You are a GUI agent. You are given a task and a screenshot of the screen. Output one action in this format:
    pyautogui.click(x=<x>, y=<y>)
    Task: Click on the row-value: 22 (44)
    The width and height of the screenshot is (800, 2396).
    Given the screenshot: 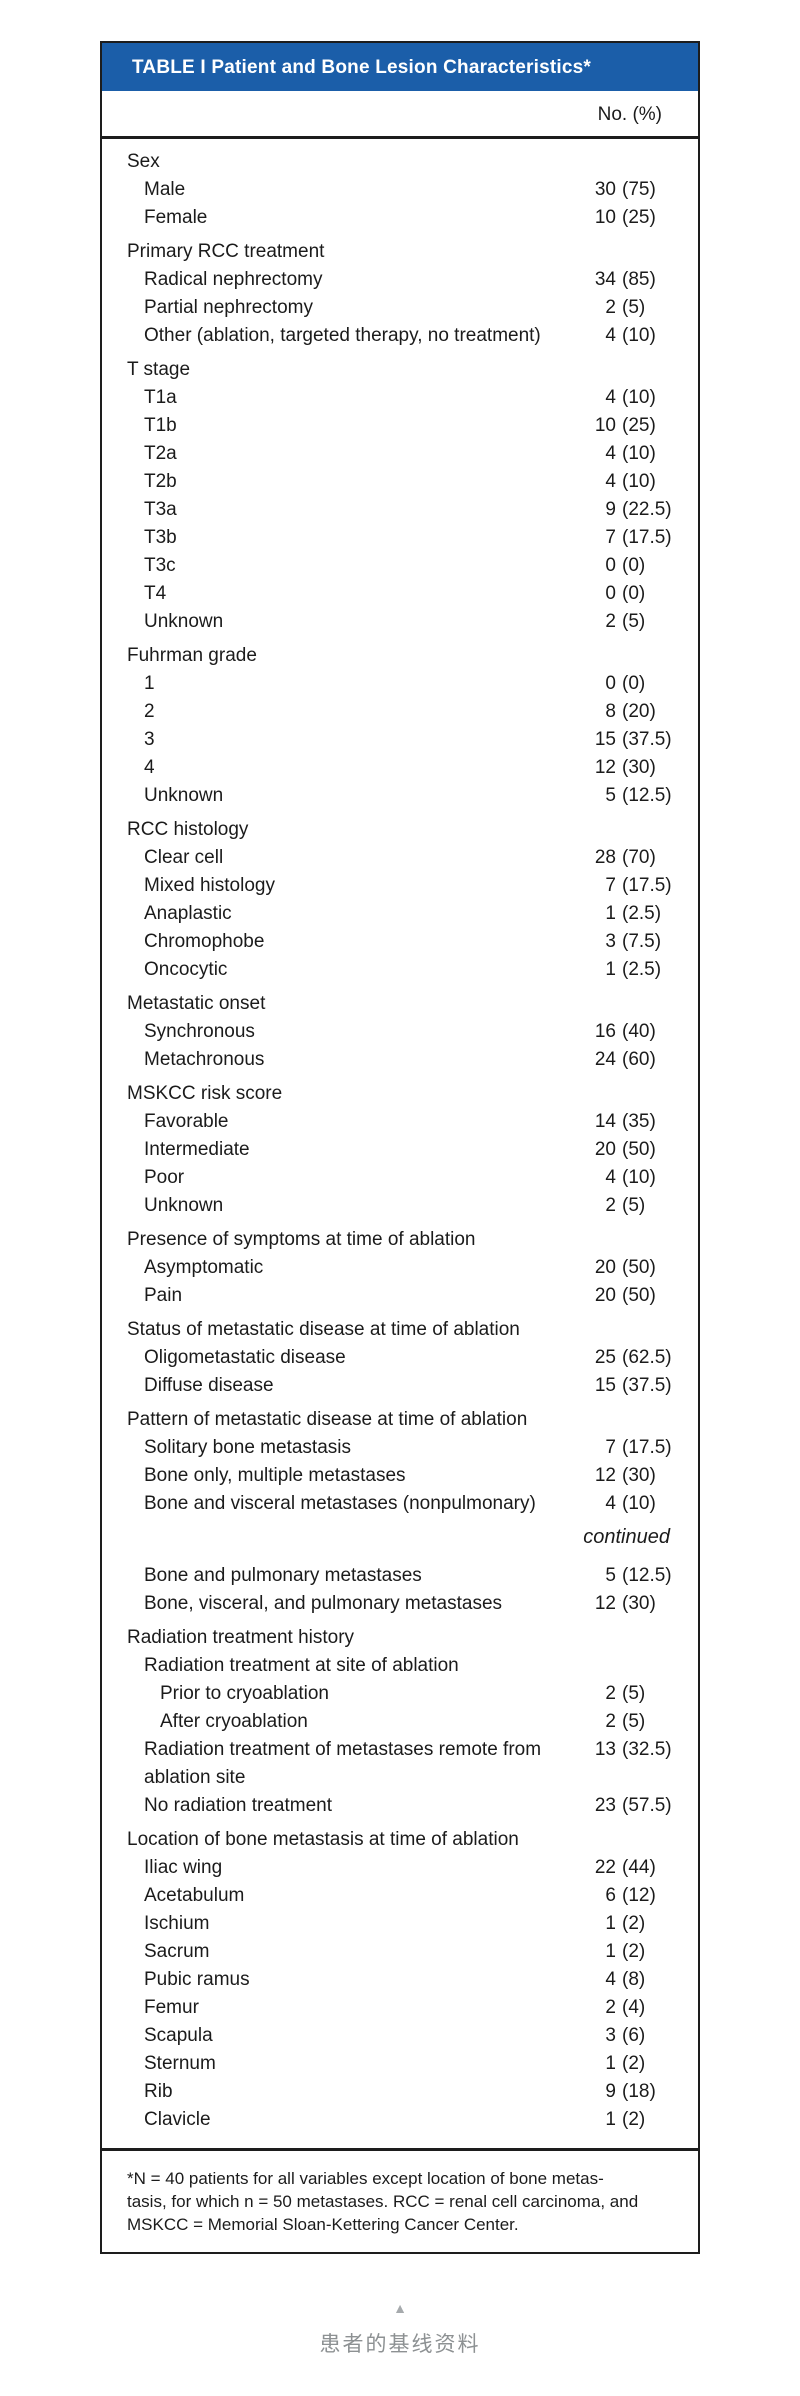 What is the action you would take?
    pyautogui.click(x=610, y=1868)
    